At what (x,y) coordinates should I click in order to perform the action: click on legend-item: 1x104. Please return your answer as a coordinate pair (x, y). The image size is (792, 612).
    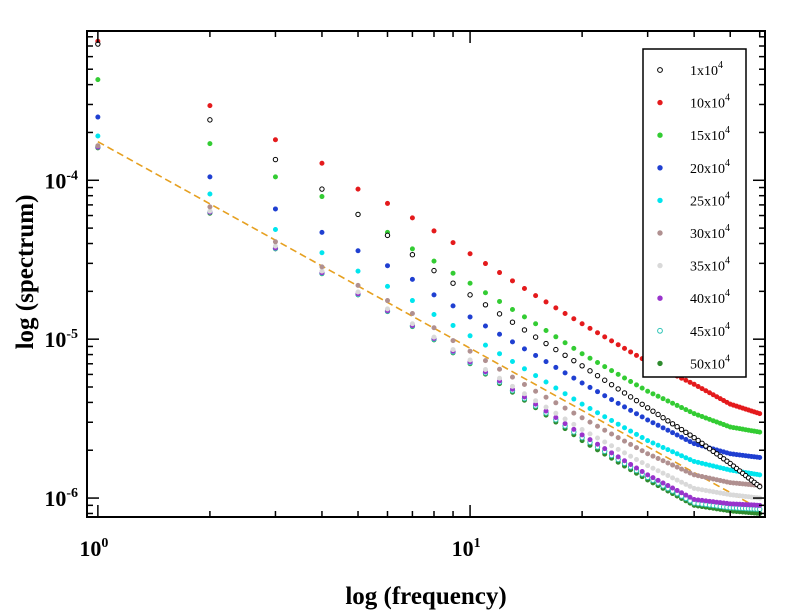
    Looking at the image, I should click on (690, 69).